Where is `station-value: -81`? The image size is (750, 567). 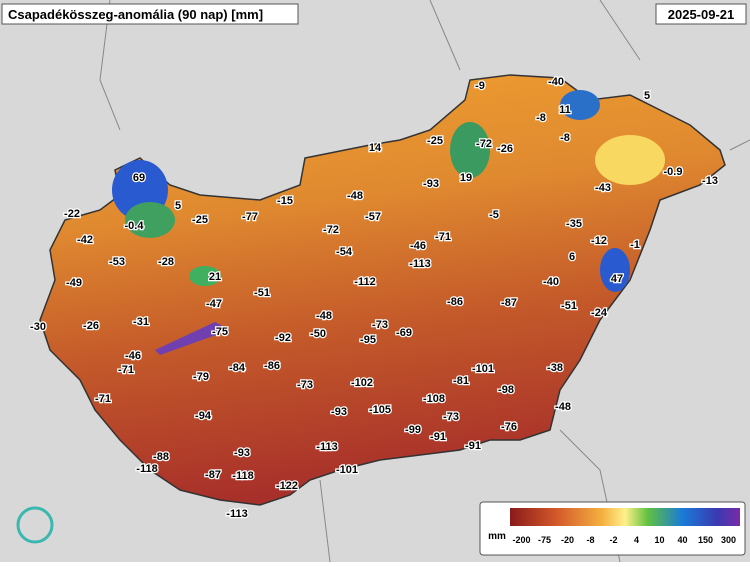
station-value: -81 is located at coordinates (461, 381).